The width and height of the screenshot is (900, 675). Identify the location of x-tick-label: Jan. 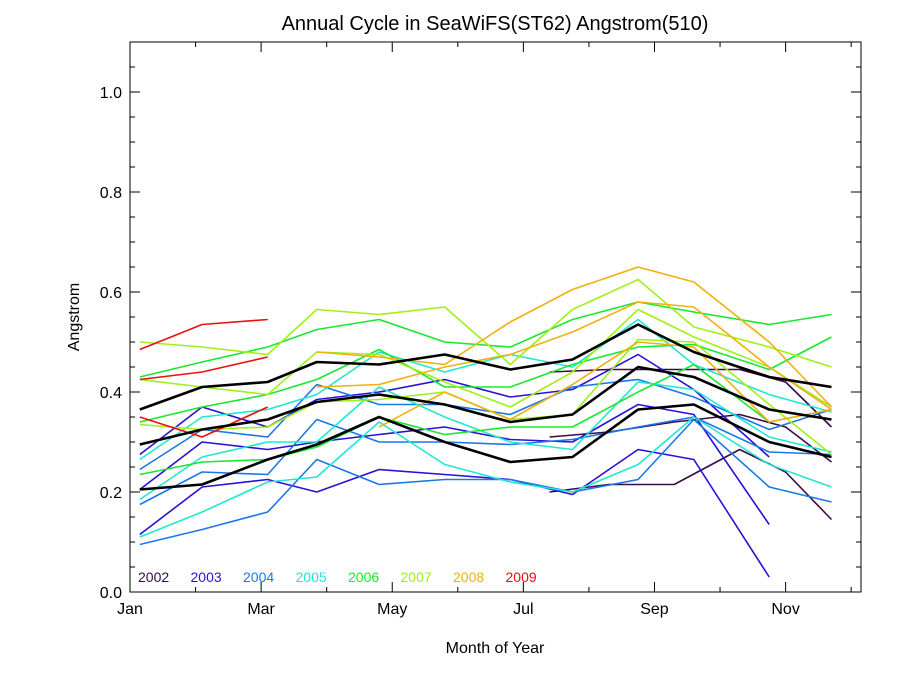
(130, 609).